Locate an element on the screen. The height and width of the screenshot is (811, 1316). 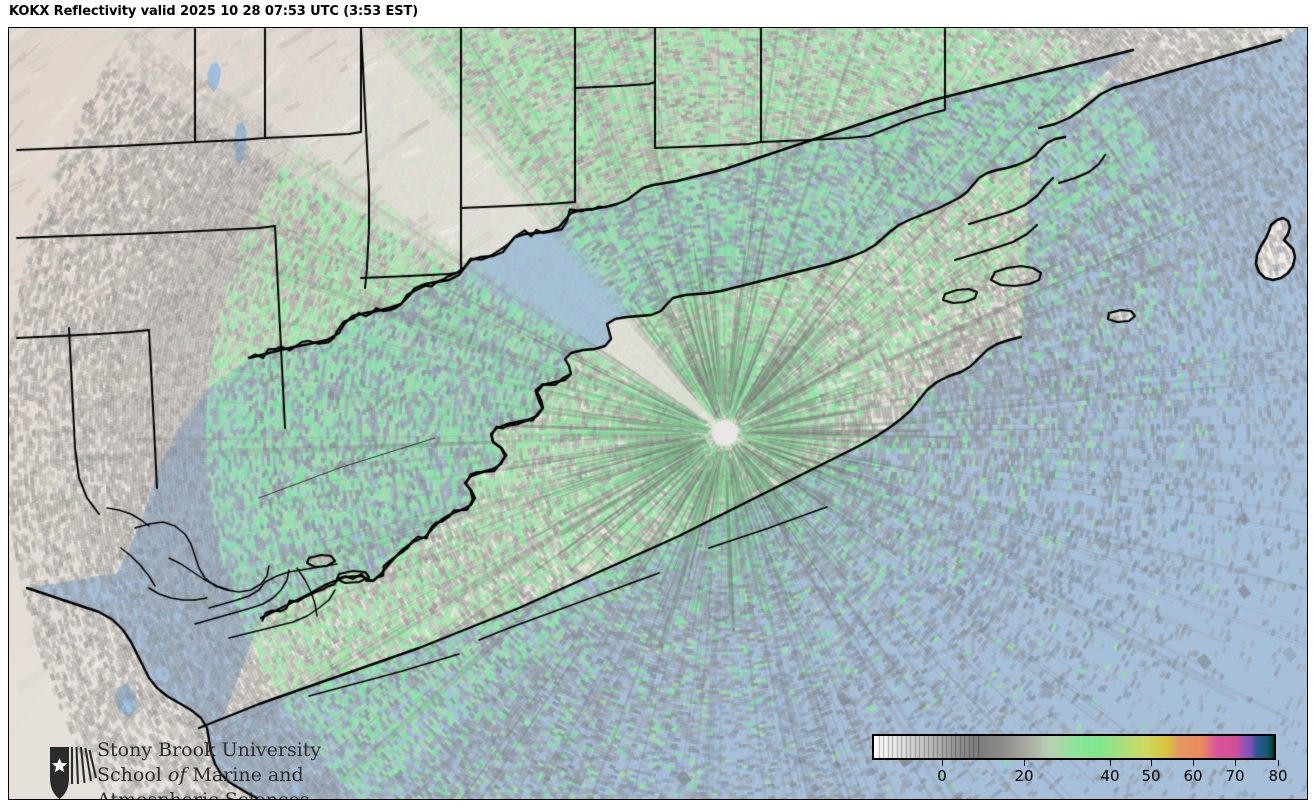
colorbar-gradient-box is located at coordinates (1074, 747).